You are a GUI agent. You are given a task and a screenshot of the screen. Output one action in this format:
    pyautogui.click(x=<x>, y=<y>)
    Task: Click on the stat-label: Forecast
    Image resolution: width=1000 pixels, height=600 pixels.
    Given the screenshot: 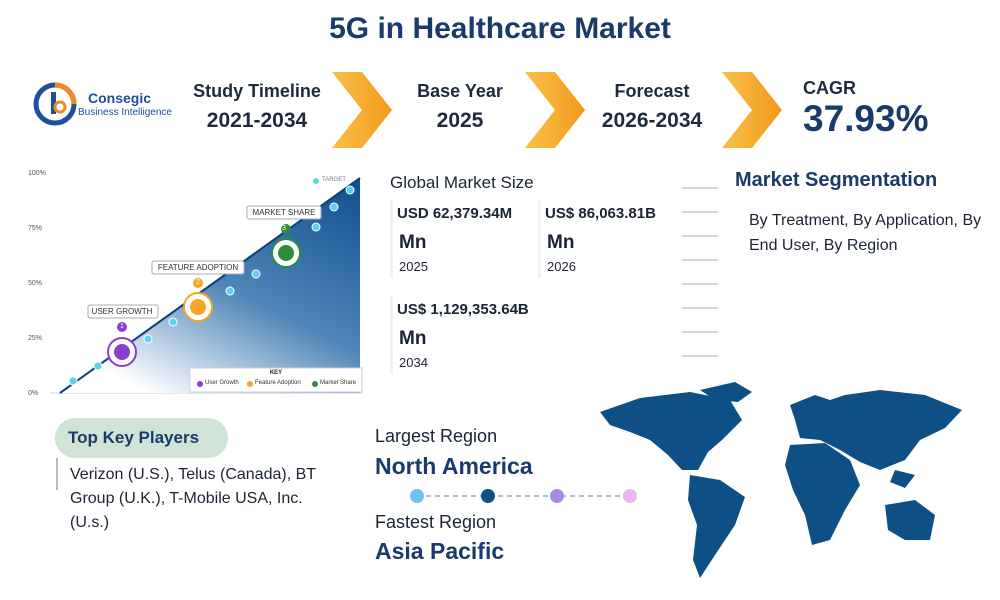 What is the action you would take?
    pyautogui.click(x=652, y=91)
    